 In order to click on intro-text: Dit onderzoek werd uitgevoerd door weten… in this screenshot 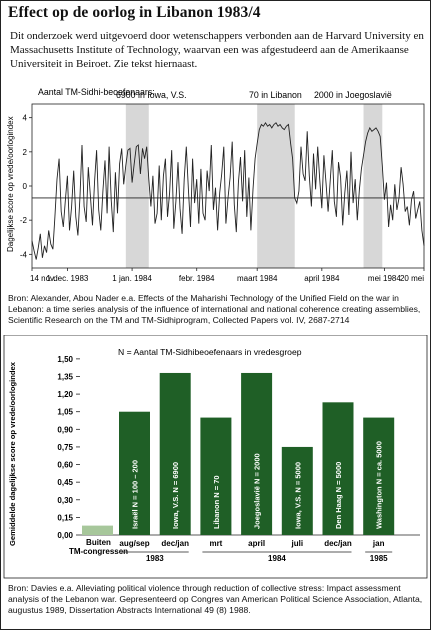, I will do `click(217, 50)`.